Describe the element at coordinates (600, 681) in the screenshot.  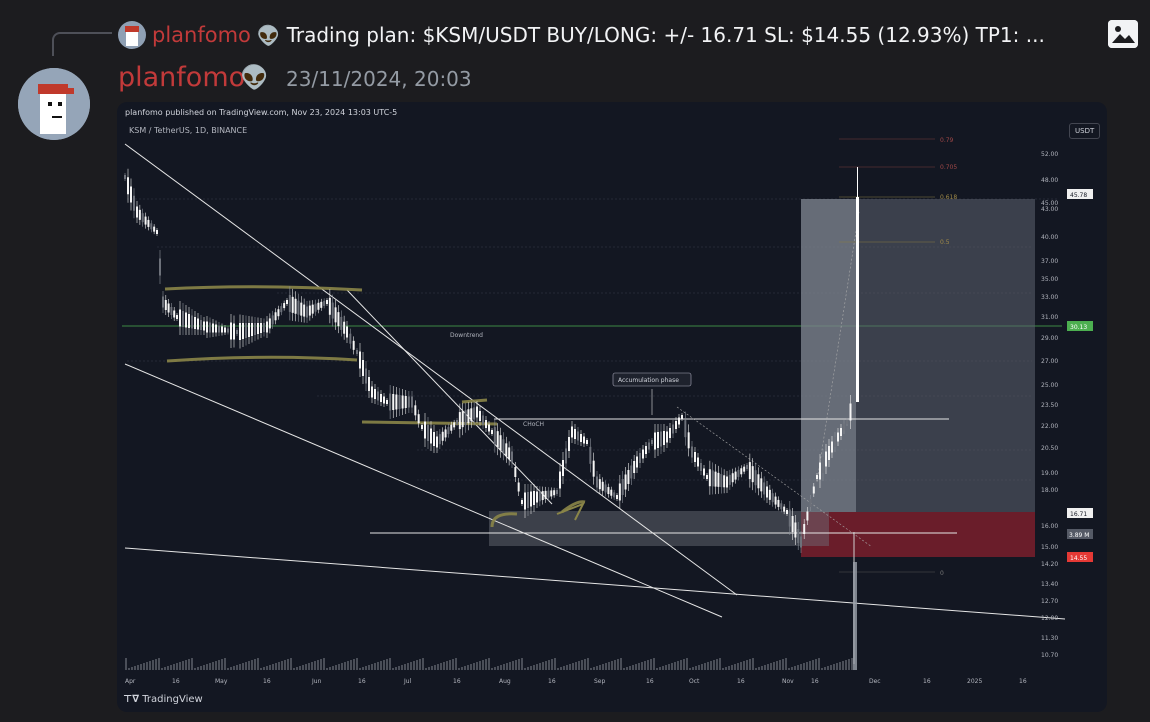
I see `time-axis-label: Sep` at that location.